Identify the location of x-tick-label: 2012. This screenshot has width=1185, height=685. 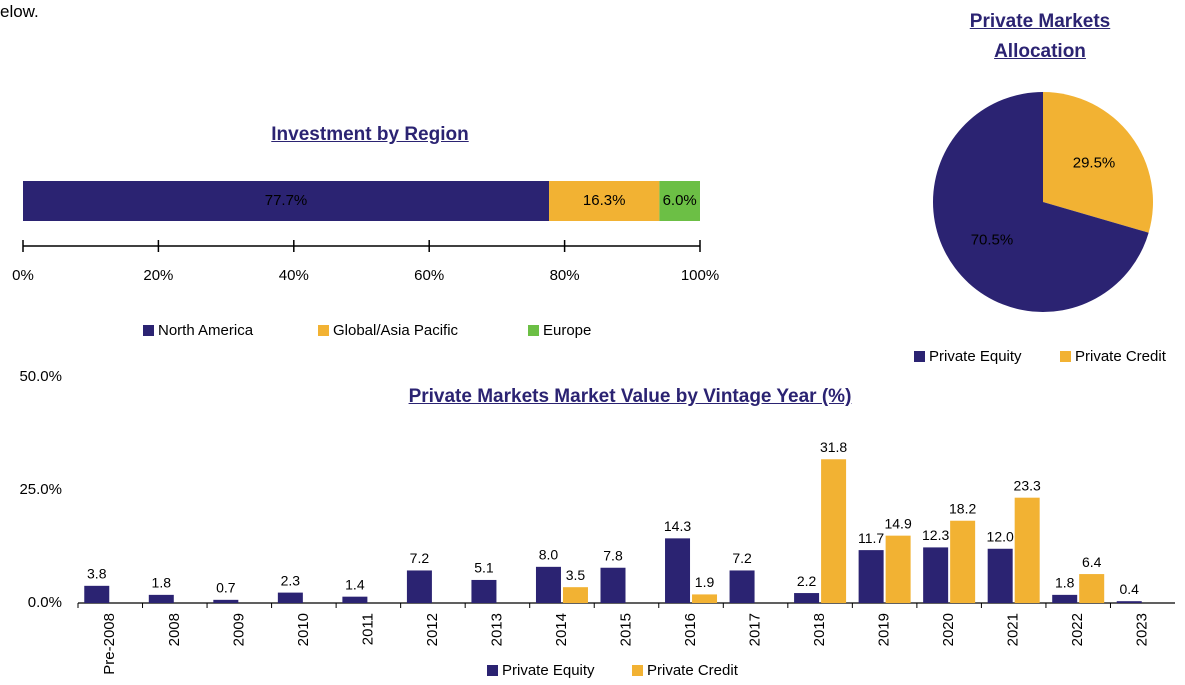
(432, 629).